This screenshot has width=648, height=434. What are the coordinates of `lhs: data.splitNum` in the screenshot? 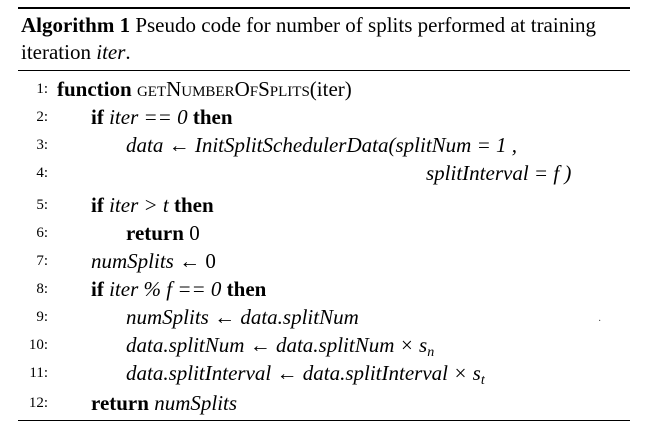 It's located at (185, 345).